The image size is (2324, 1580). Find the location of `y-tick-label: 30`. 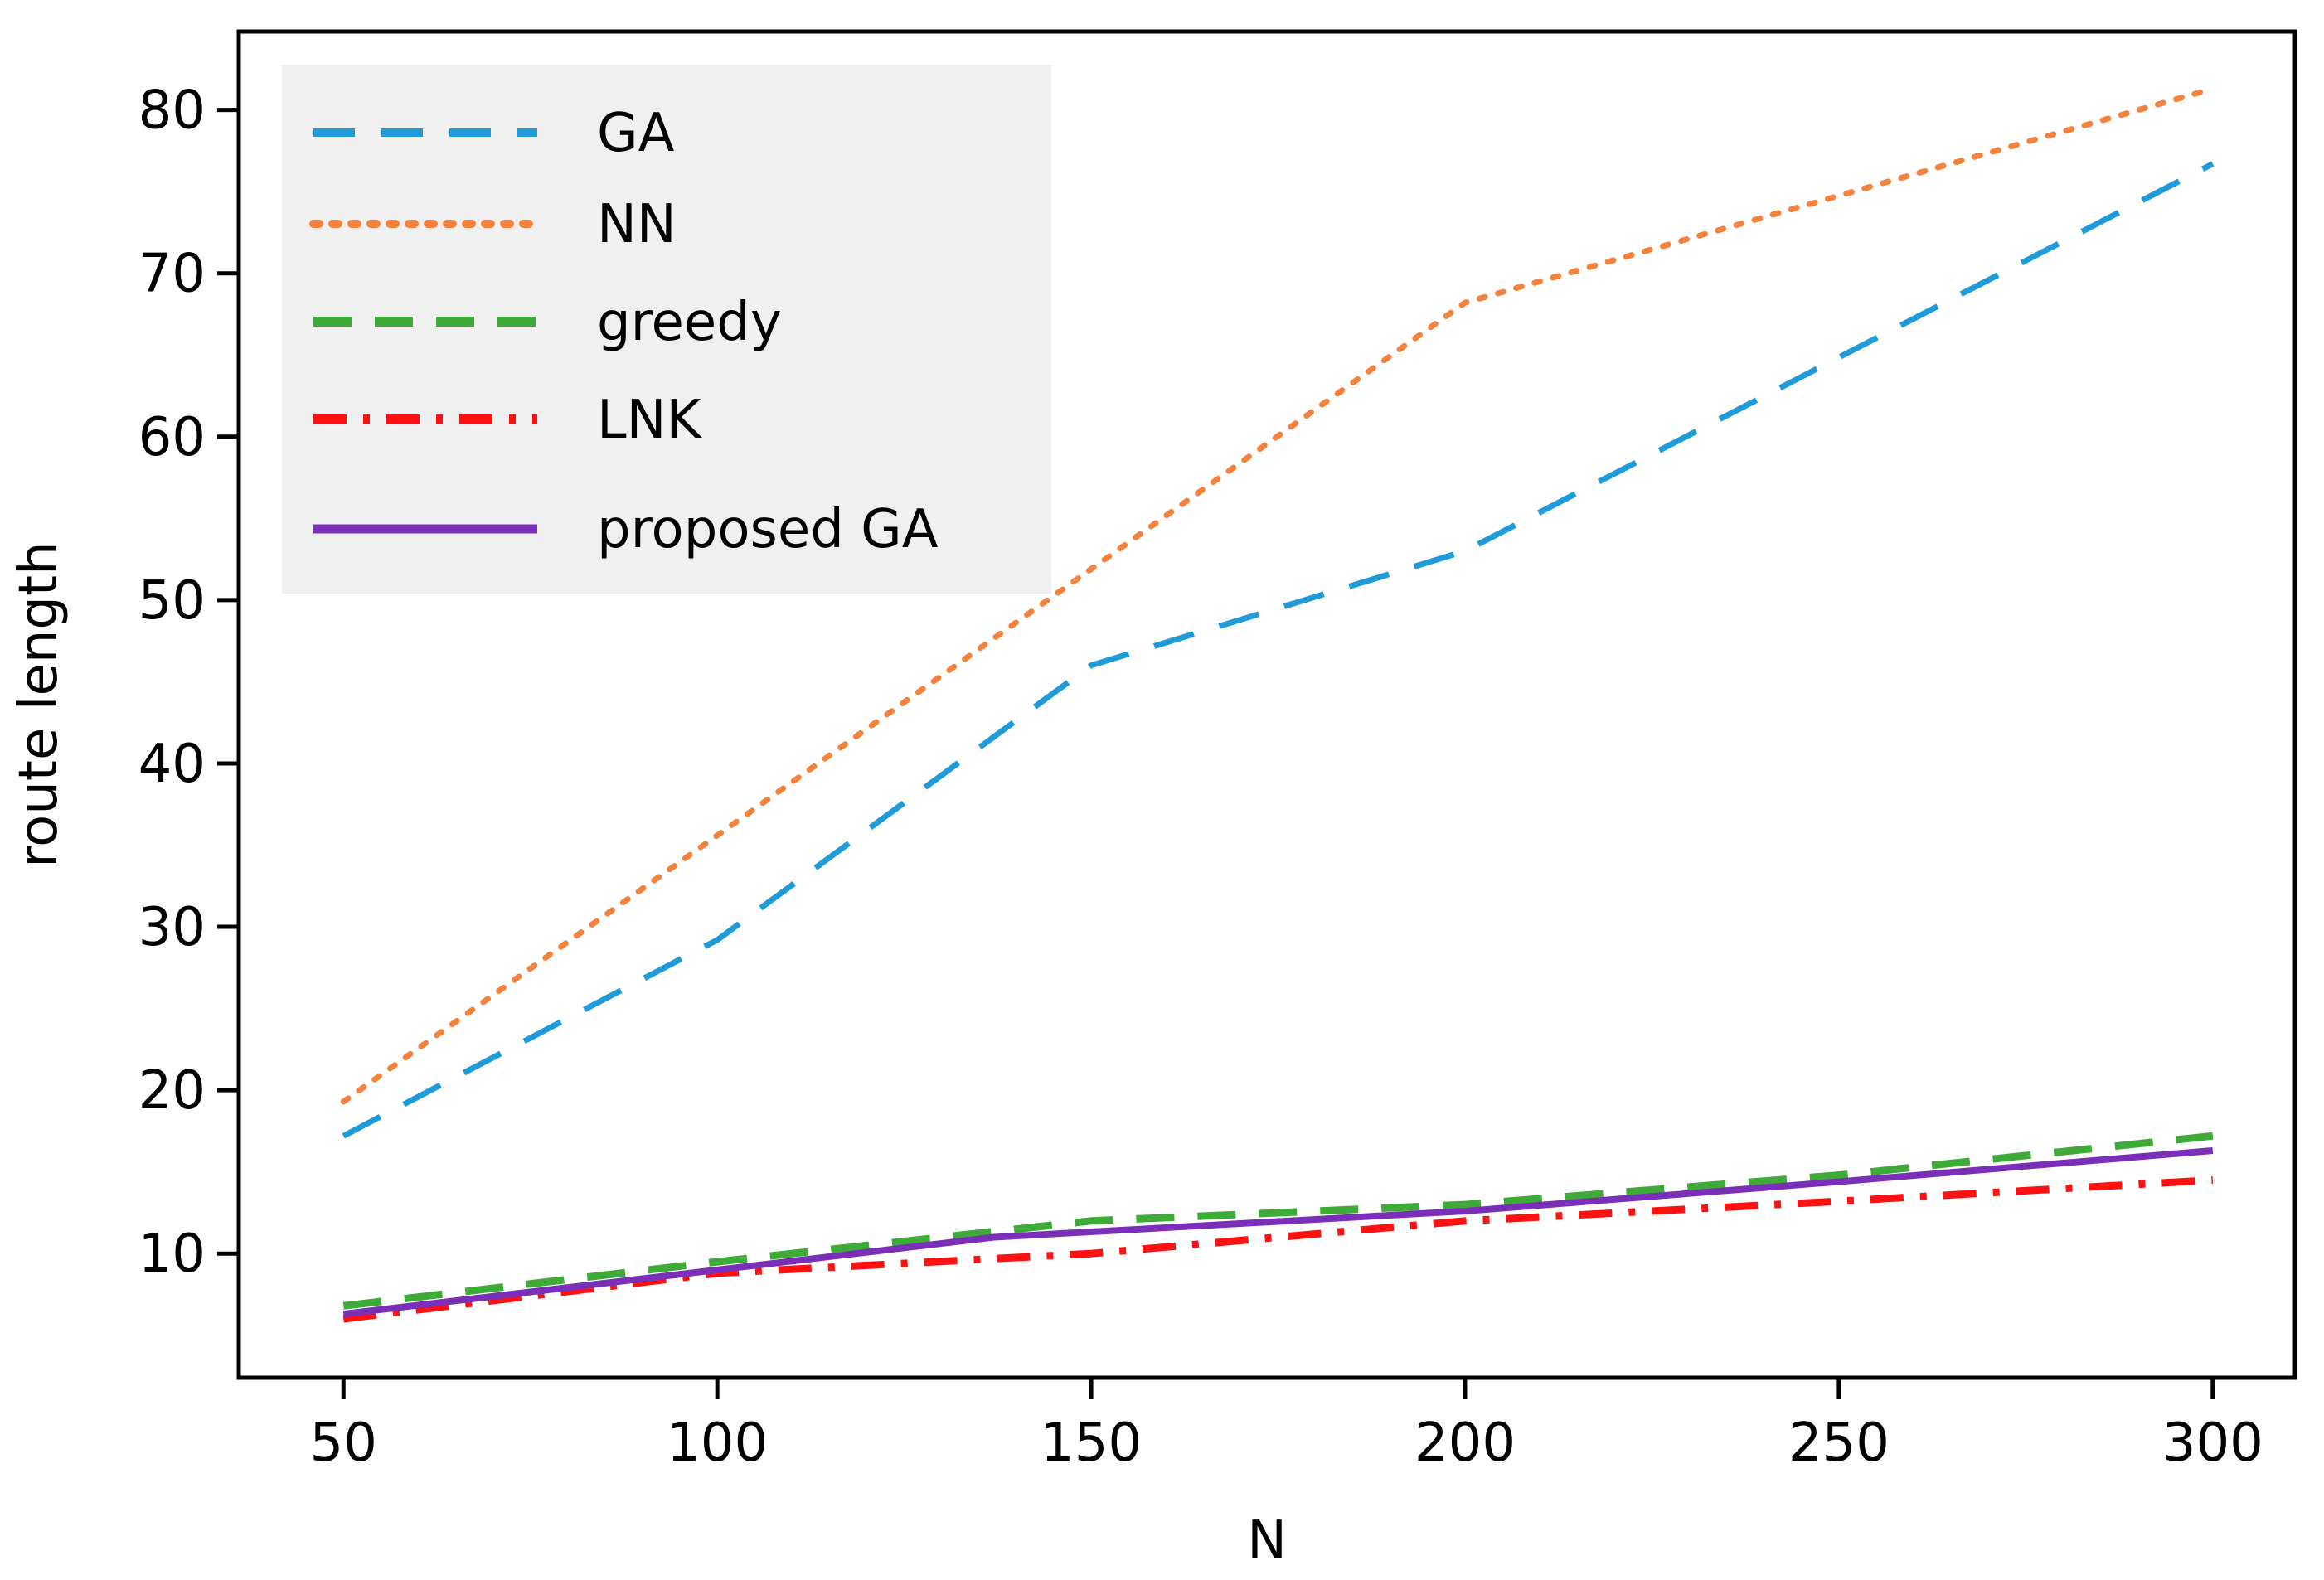

y-tick-label: 30 is located at coordinates (172, 927).